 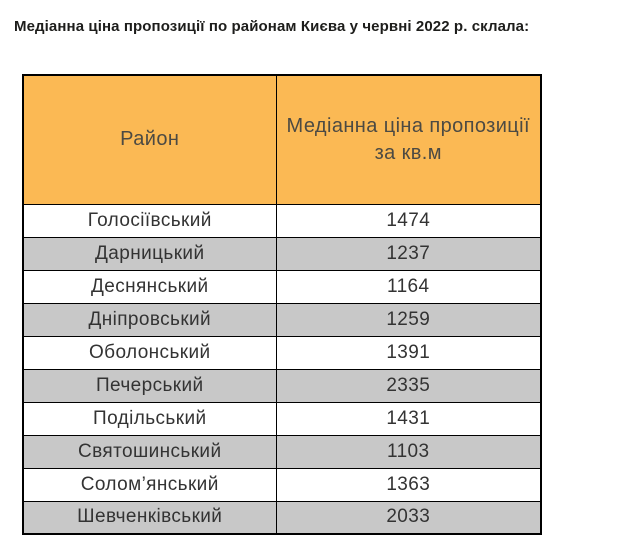 What do you see at coordinates (408, 385) in the screenshot?
I see `price-cell: 2335` at bounding box center [408, 385].